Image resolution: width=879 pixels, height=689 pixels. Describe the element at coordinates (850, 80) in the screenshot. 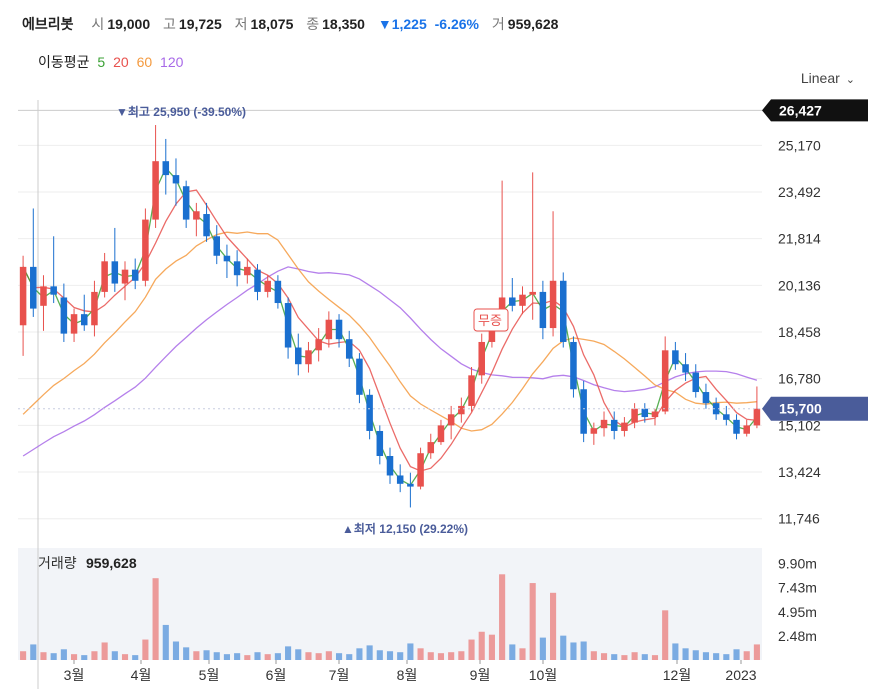

I see `chevron-down-icon: ⌄` at that location.